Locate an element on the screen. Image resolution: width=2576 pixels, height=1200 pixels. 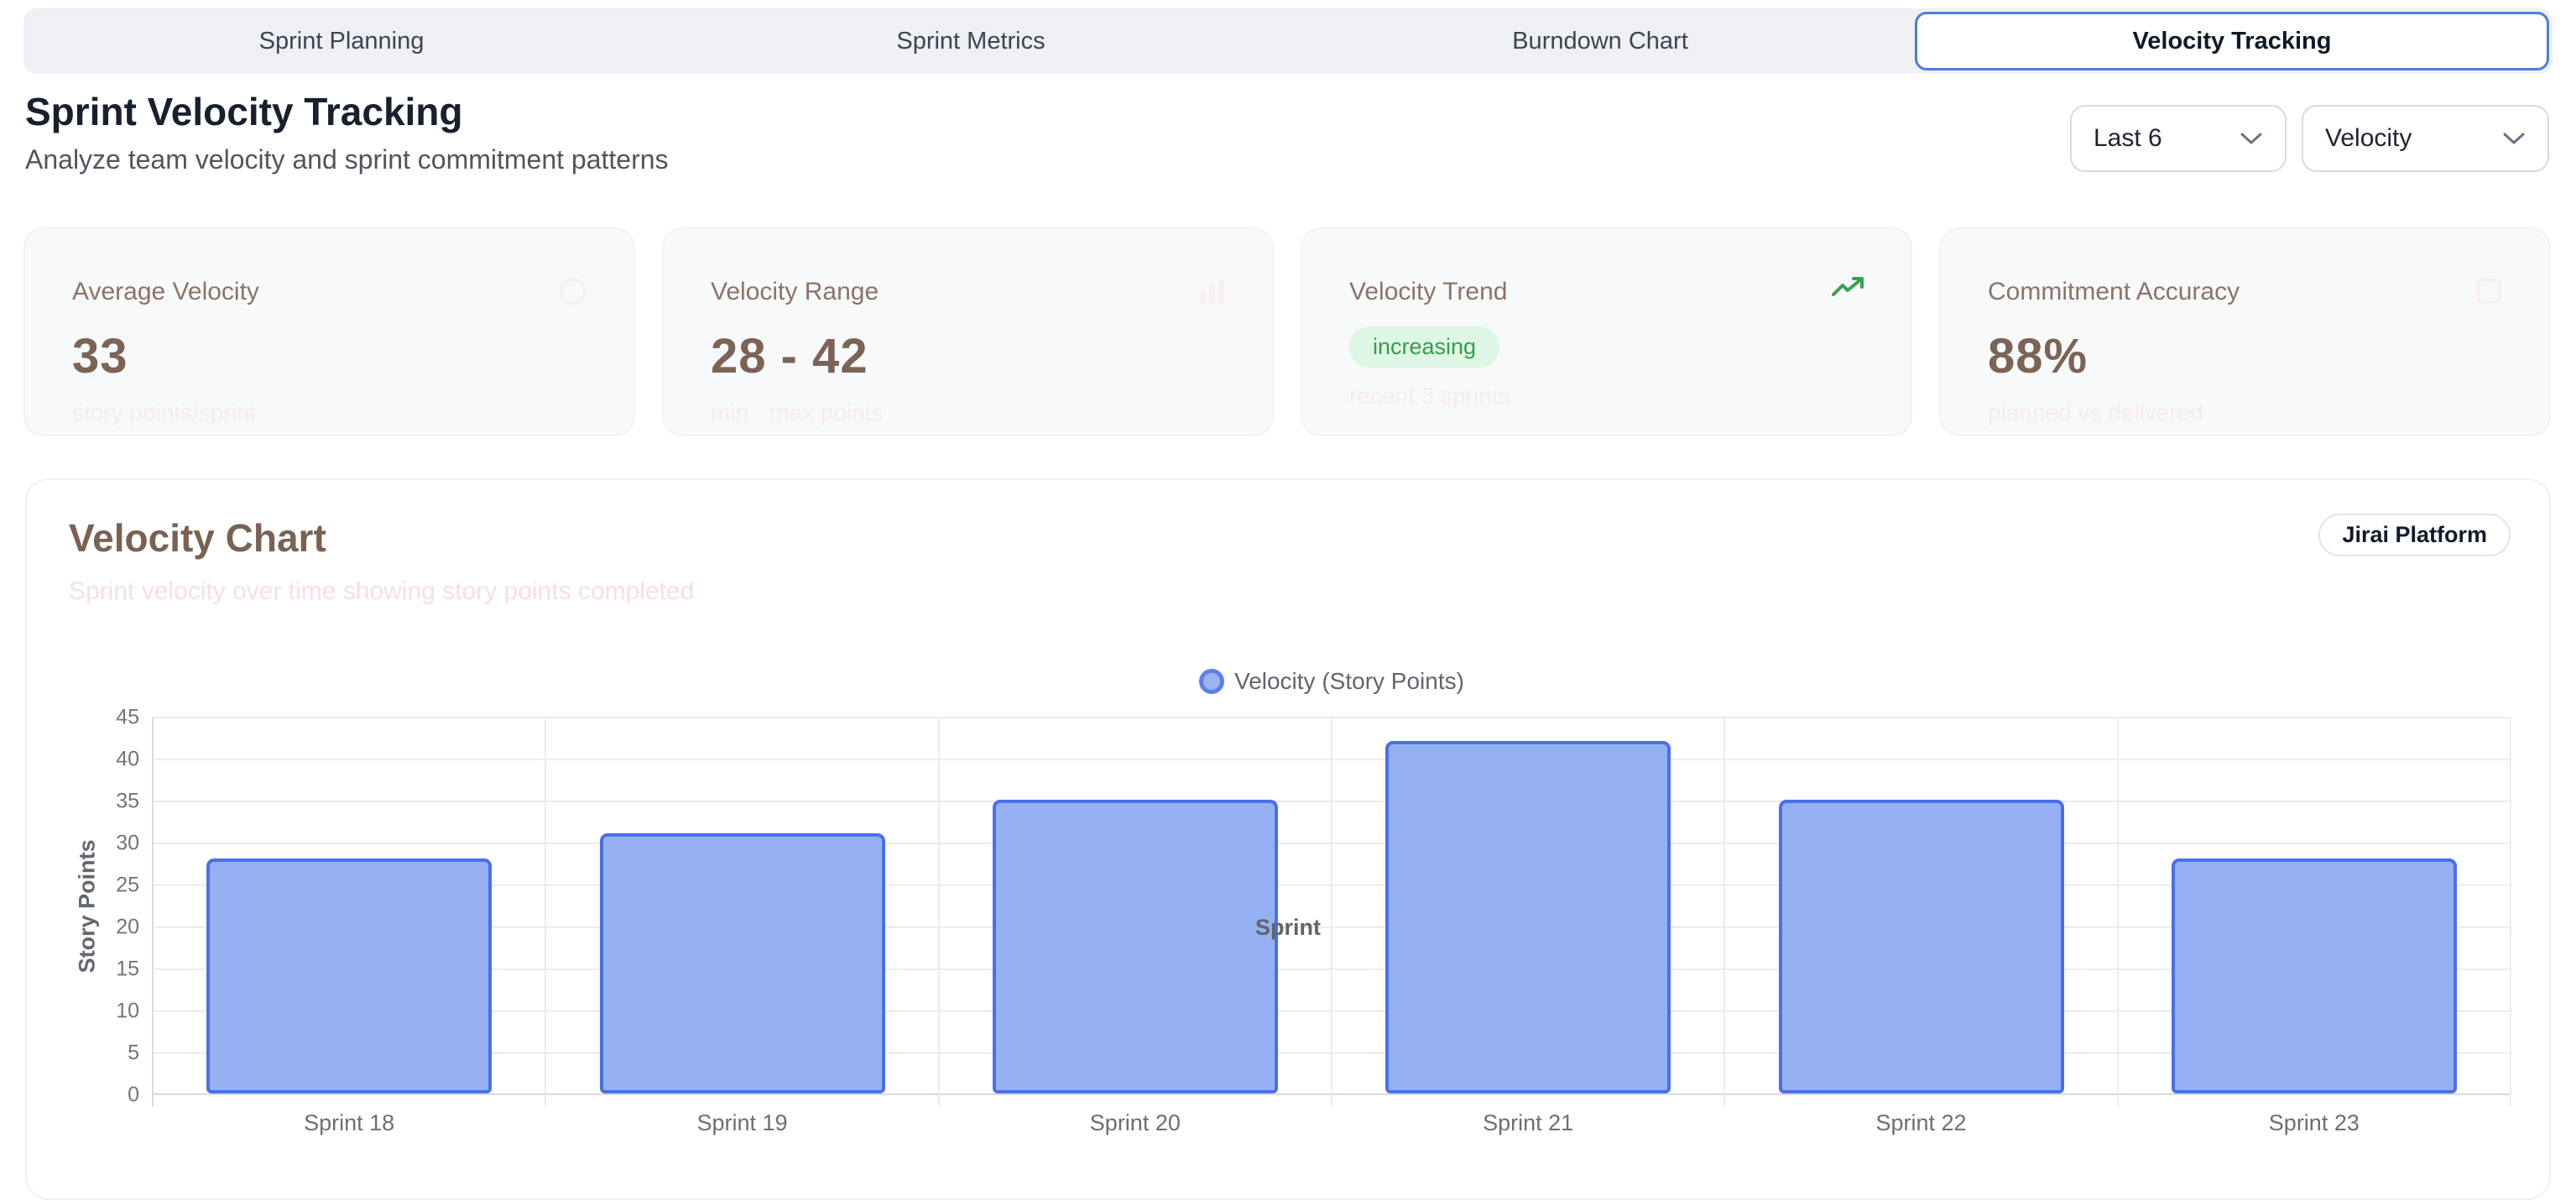
activity-icon is located at coordinates (573, 293).